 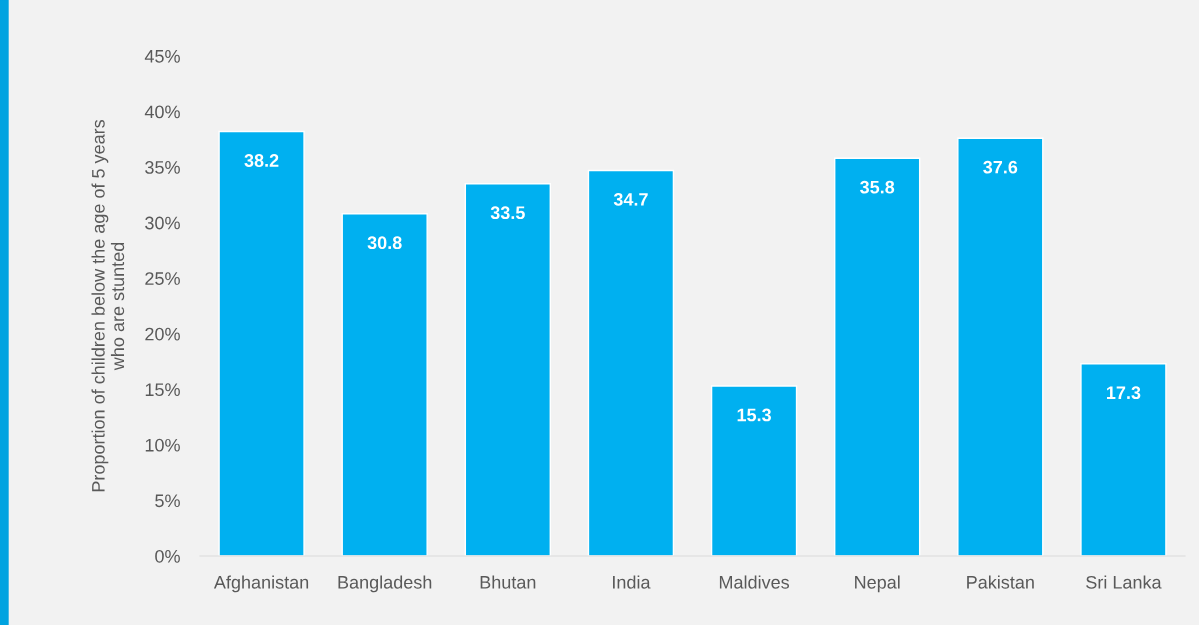 I want to click on data-label: 33.5, so click(x=507, y=213).